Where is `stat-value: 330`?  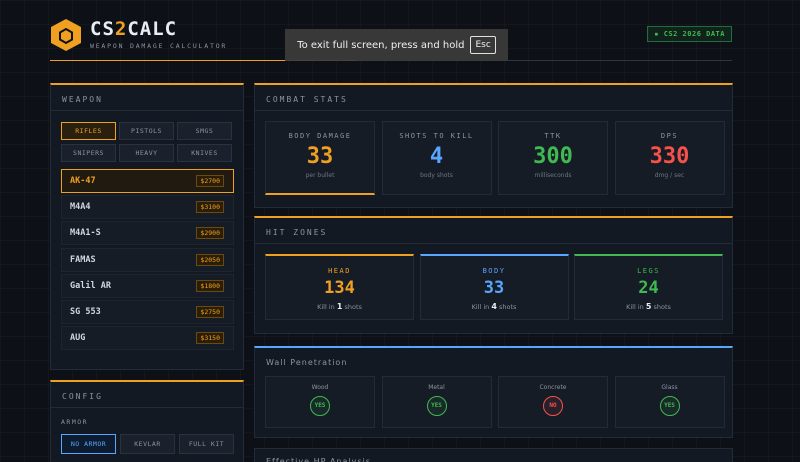 stat-value: 330 is located at coordinates (669, 156).